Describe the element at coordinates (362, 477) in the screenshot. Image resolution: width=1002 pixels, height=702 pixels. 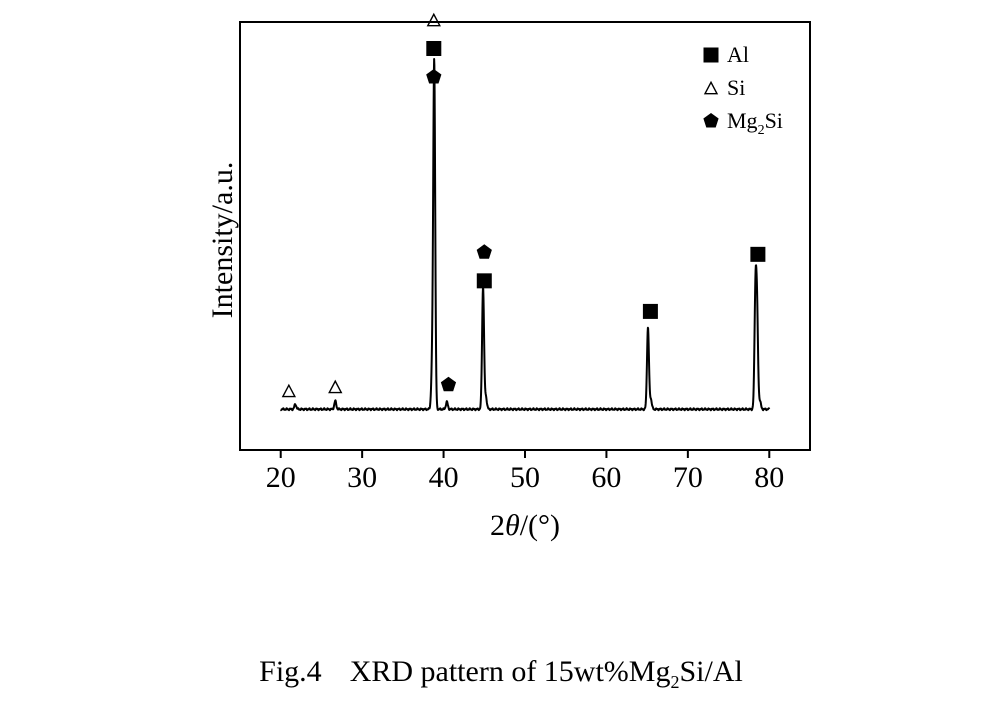
I see `x-tick-label: 30` at that location.